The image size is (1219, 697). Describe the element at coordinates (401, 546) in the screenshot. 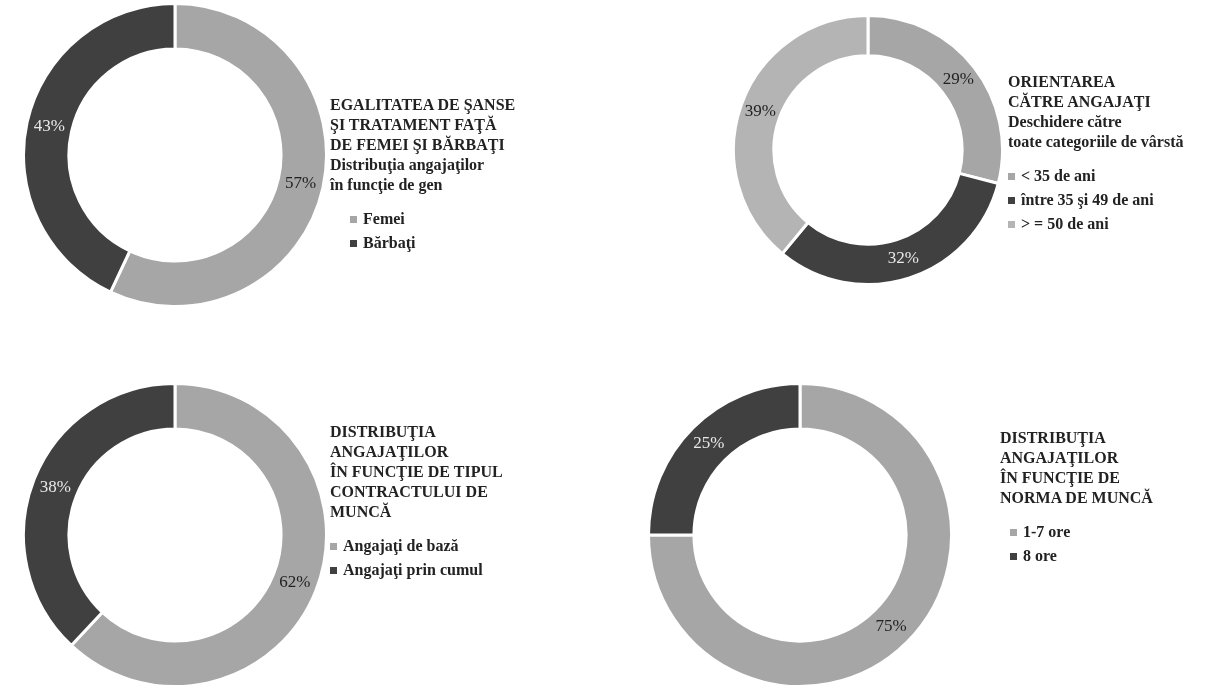

I see `legend-label: Angajaţi de bază` at that location.